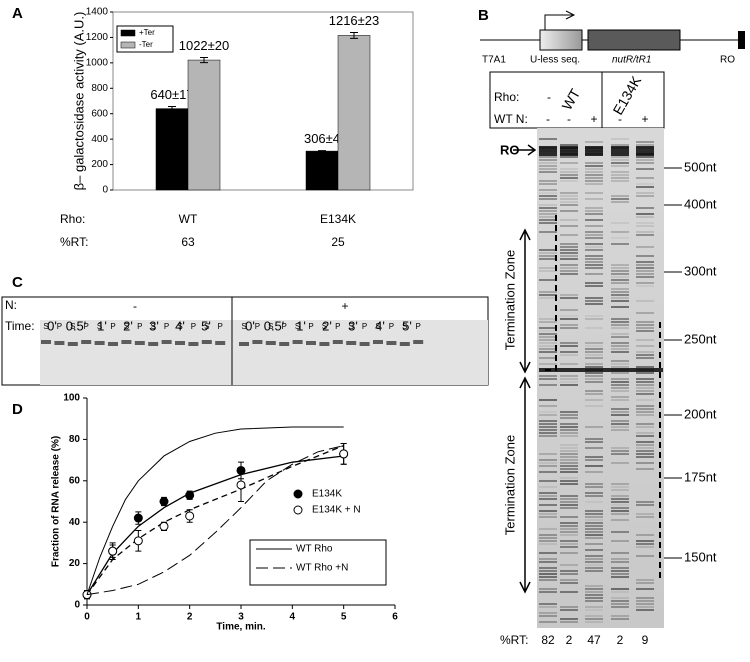 This screenshot has height=662, width=750. What do you see at coordinates (700, 203) in the screenshot?
I see `size-marker: 400nt` at bounding box center [700, 203].